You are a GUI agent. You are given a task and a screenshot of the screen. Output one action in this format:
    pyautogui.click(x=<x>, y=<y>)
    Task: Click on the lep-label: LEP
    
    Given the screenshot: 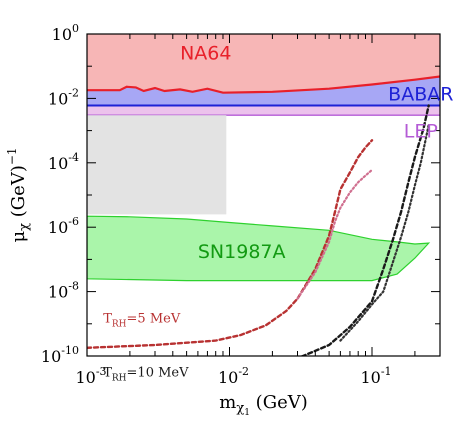 What is the action you would take?
    pyautogui.click(x=421, y=131)
    